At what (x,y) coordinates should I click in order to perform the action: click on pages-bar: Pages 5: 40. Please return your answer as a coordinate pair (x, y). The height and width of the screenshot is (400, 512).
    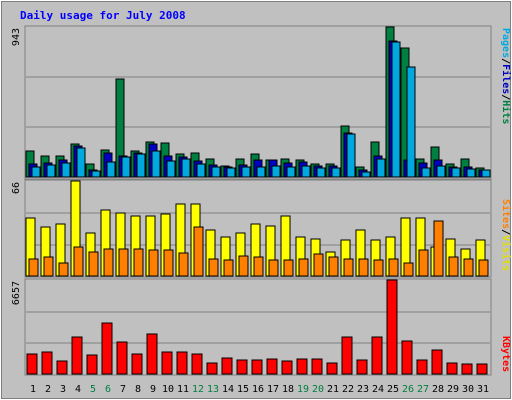
    Looking at the image, I should click on (96, 174).